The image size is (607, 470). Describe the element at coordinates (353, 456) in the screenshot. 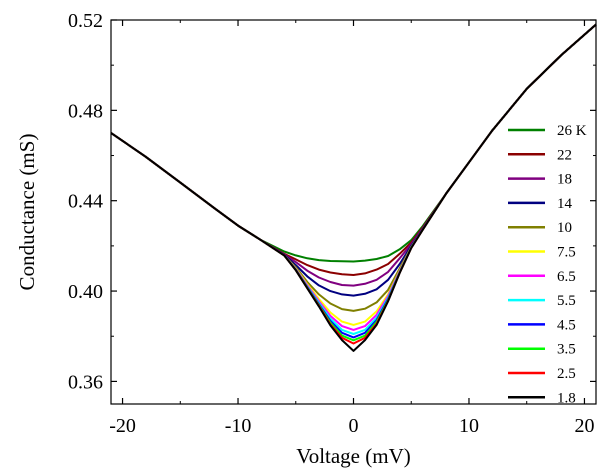

I see `x-axis-title: Voltage (mV)` at that location.